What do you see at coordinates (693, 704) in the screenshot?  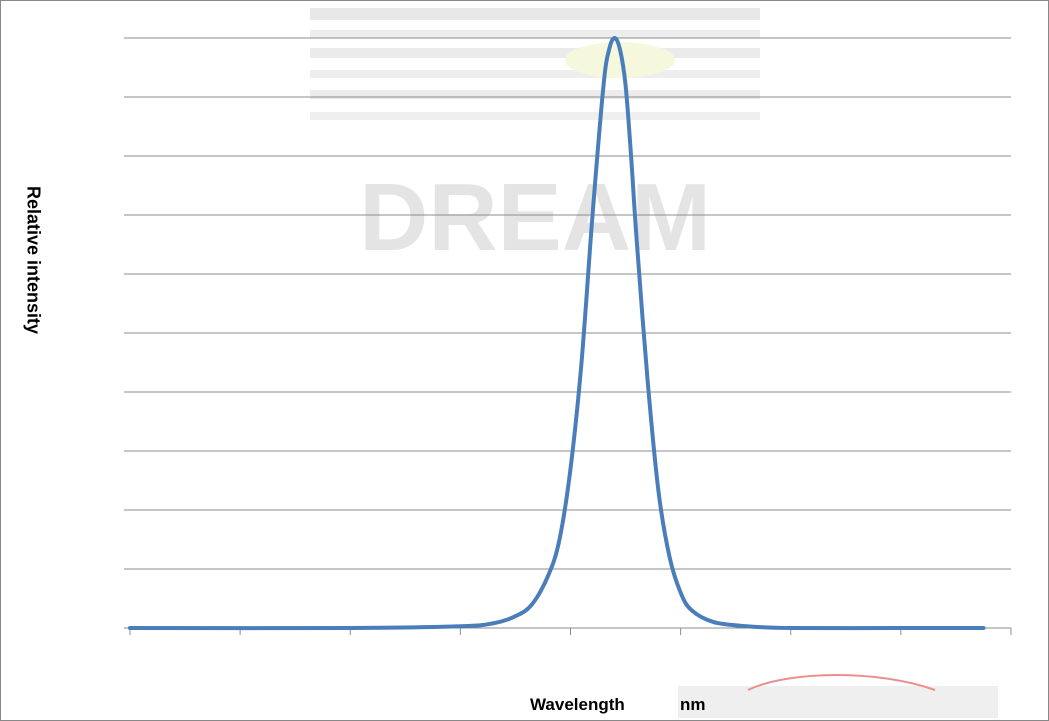 I see `x-axis-unit: nm` at bounding box center [693, 704].